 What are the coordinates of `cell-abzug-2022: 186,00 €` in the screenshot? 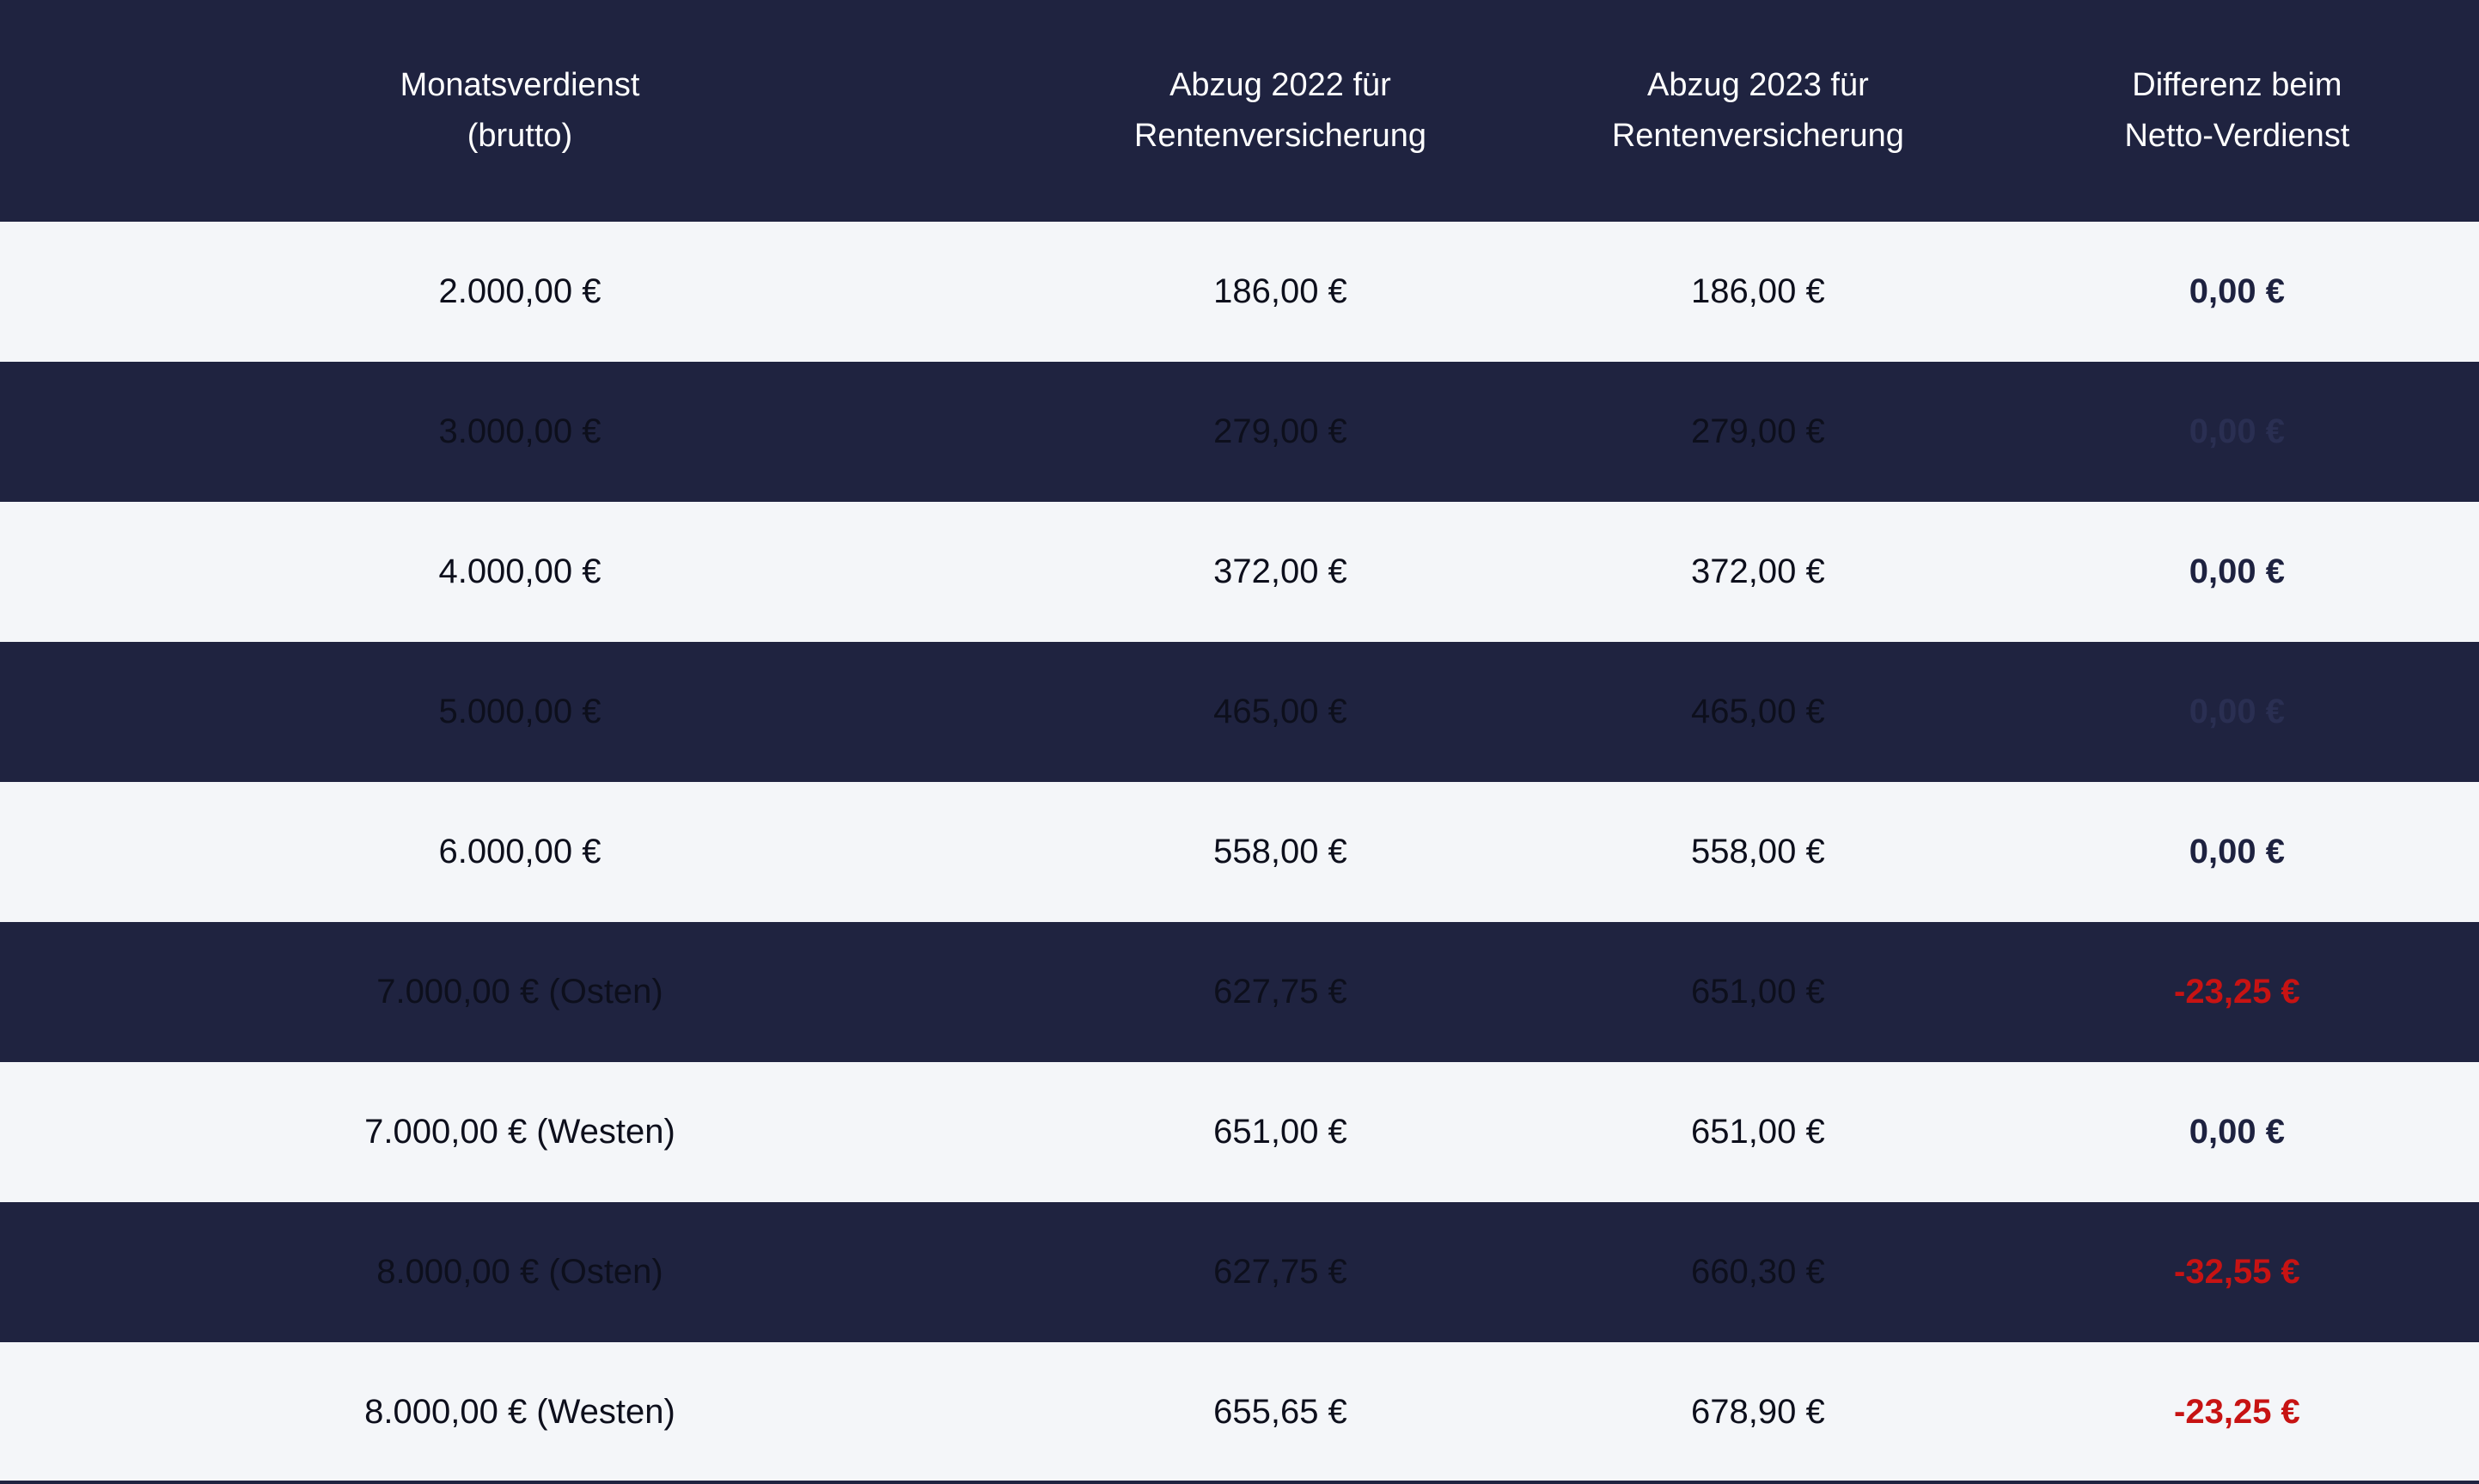 It's located at (1280, 291).